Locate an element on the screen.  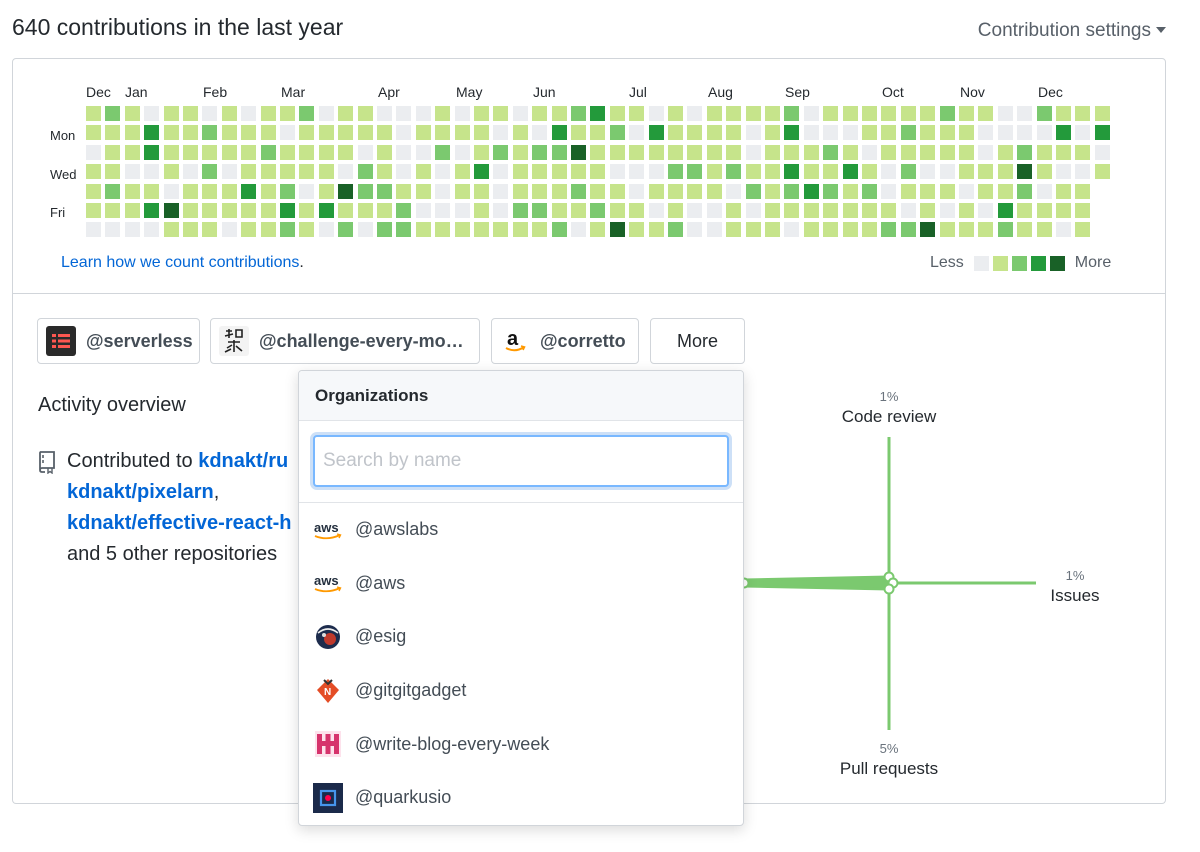
gitgitgadget-logo-icon: N is located at coordinates (328, 691).